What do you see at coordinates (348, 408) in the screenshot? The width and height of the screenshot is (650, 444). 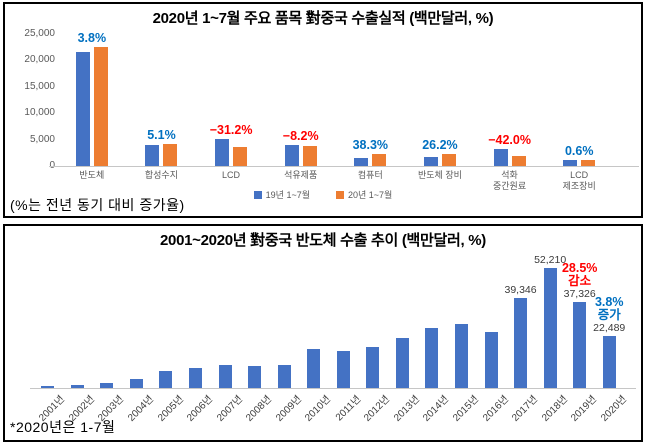 I see `x-axis-label: 2011년` at bounding box center [348, 408].